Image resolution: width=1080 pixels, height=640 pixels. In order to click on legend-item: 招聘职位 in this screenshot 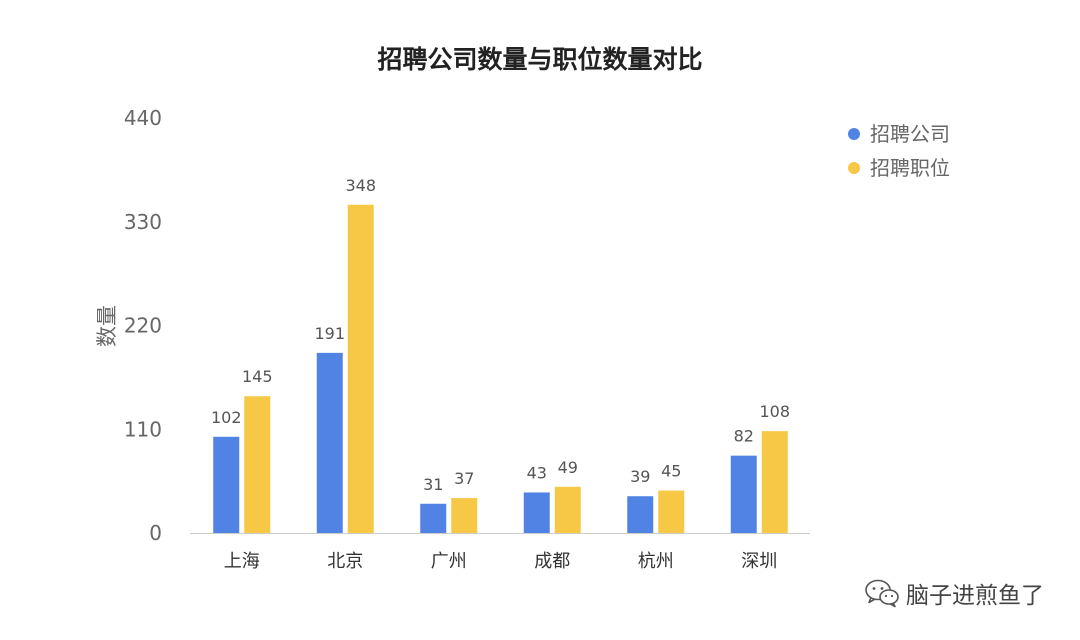, I will do `click(899, 168)`.